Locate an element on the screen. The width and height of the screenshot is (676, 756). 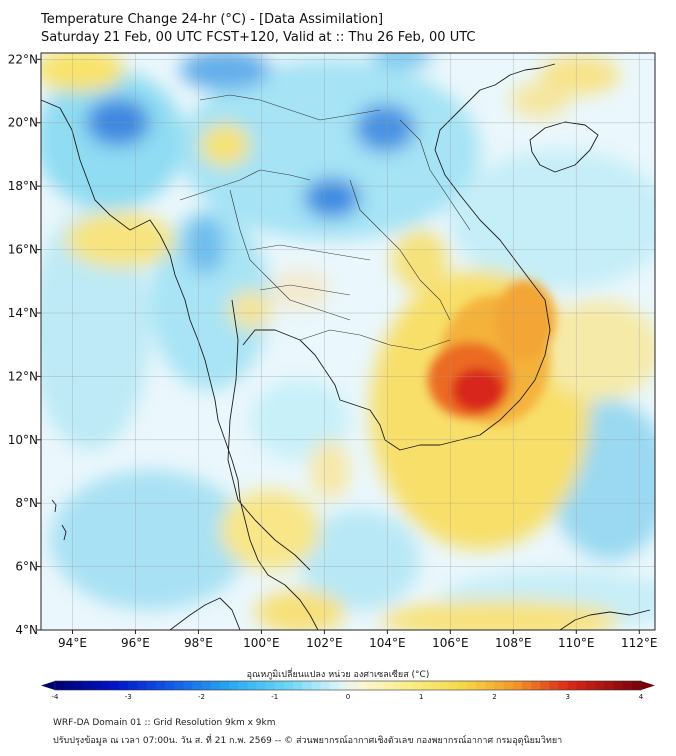
lat-tick-label: 12°N is located at coordinates (23, 376).